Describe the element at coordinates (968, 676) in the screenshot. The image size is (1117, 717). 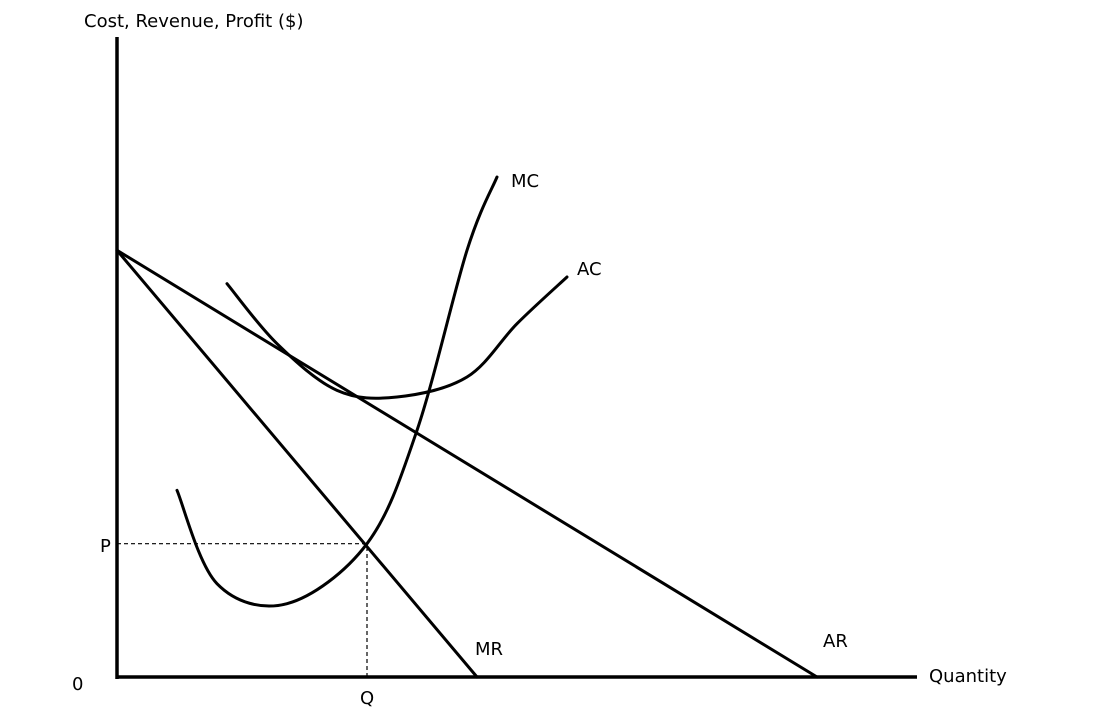
I see `x-axis-label: Quantity` at that location.